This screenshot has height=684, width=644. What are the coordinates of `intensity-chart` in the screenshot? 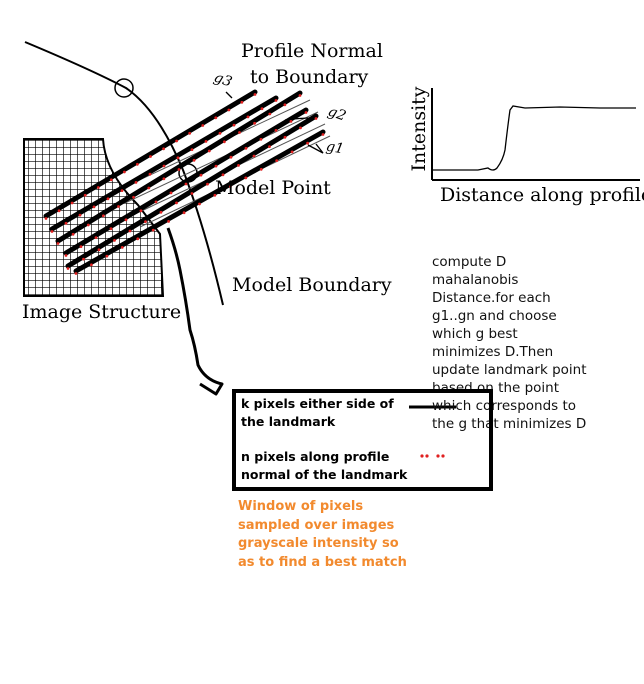 It's located at (535, 134).